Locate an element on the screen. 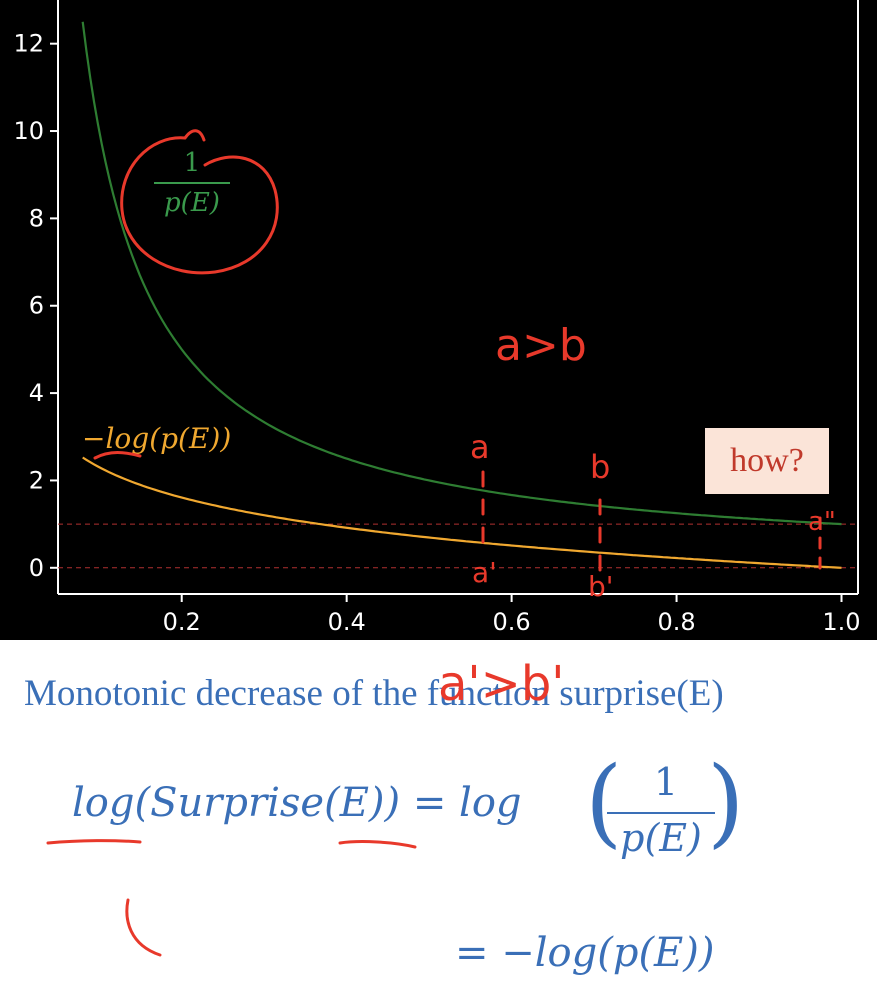 The width and height of the screenshot is (877, 988). reciprocal-label-denominator: p(E) is located at coordinates (192, 203).